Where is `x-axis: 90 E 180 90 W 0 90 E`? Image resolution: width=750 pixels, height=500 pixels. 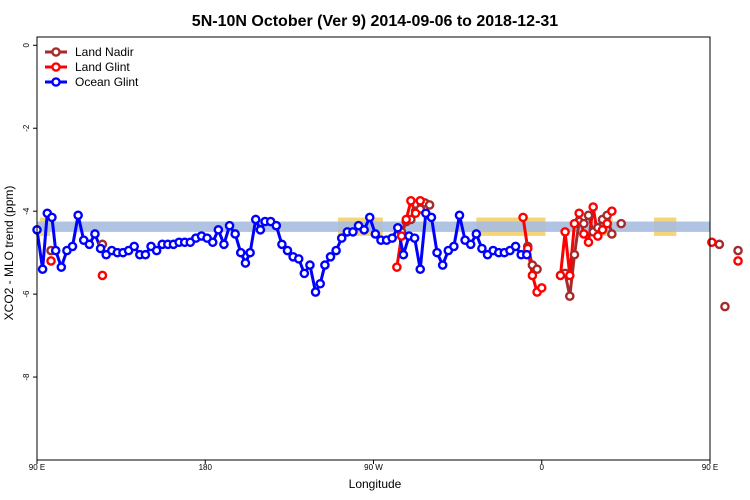 x-axis: 90 E 180 90 W 0 90 E is located at coordinates (373, 466).